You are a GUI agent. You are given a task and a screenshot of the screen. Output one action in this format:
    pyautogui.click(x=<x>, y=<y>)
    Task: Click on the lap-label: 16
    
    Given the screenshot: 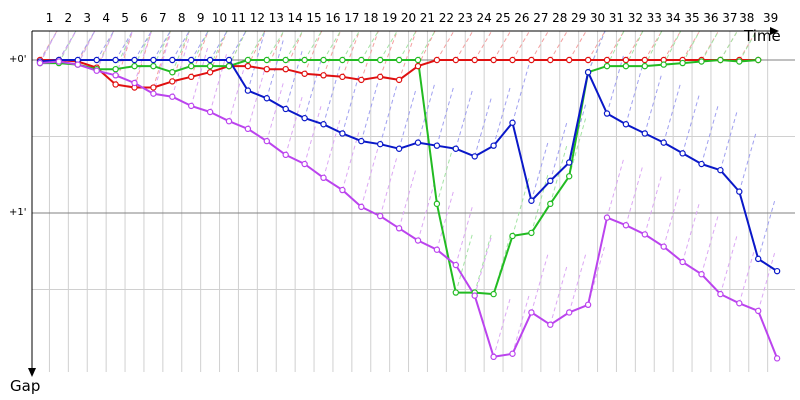 What is the action you would take?
    pyautogui.click(x=332, y=18)
    